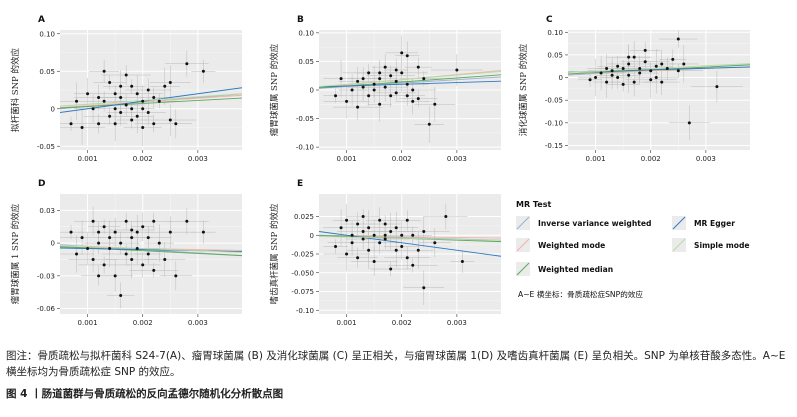  Describe the element at coordinates (41, 184) in the screenshot. I see `panel-label-d: D` at that location.